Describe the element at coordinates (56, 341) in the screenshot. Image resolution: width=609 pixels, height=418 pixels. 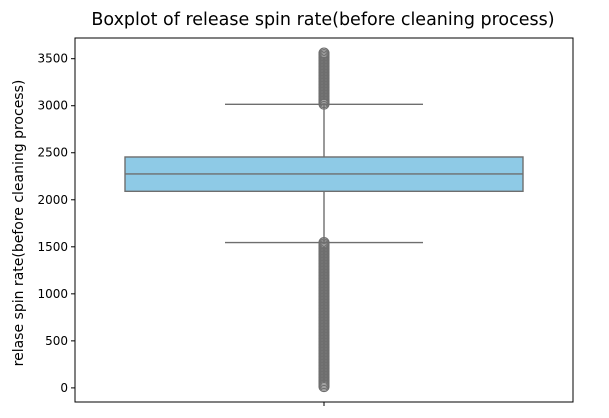
I see `y-tick-label: 500` at that location.